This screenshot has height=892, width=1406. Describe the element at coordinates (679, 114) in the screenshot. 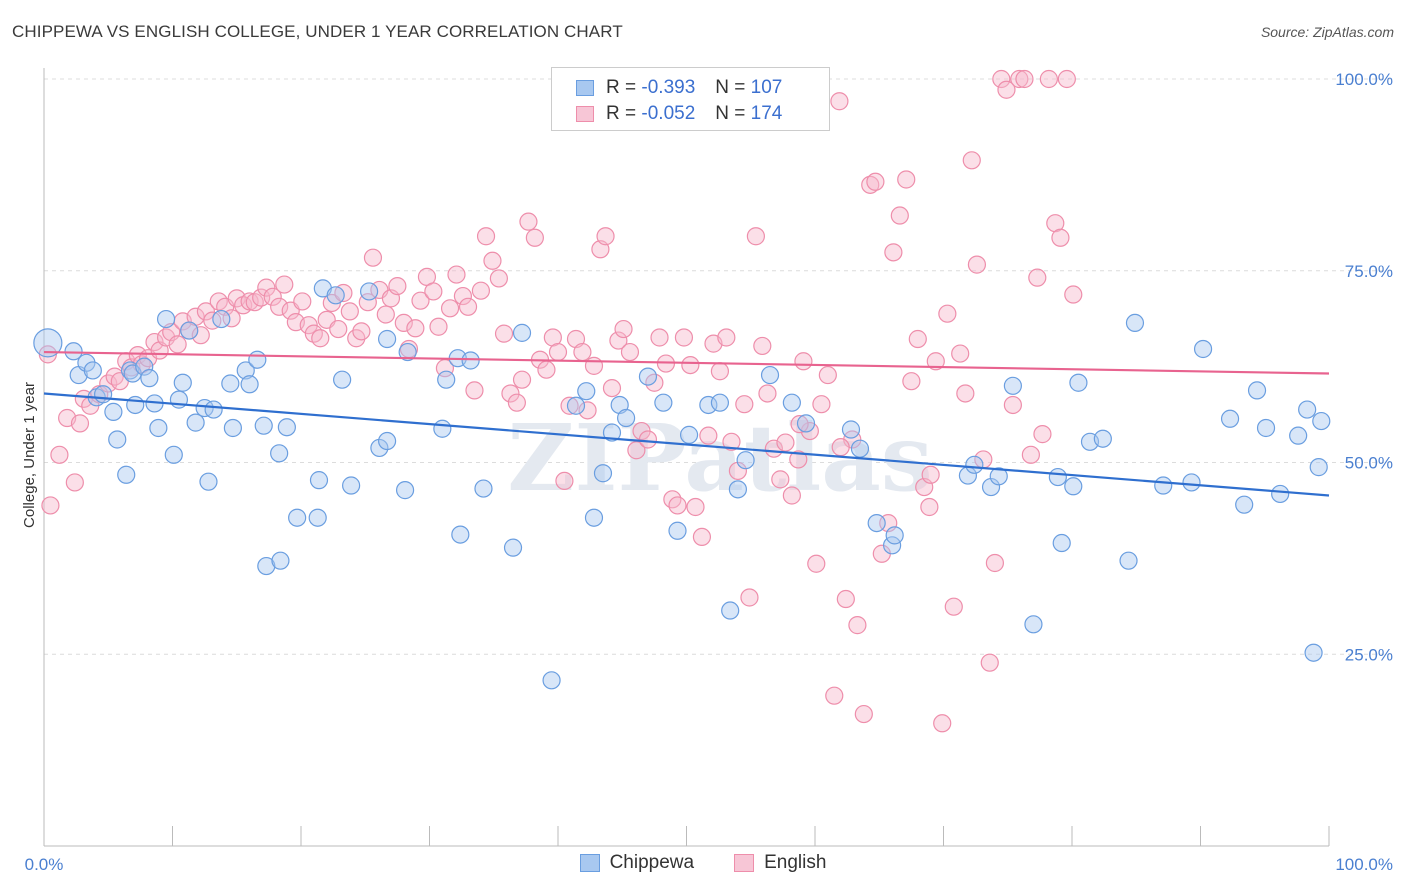

I see `legend-row-english: R = -0.052 N = 174` at that location.